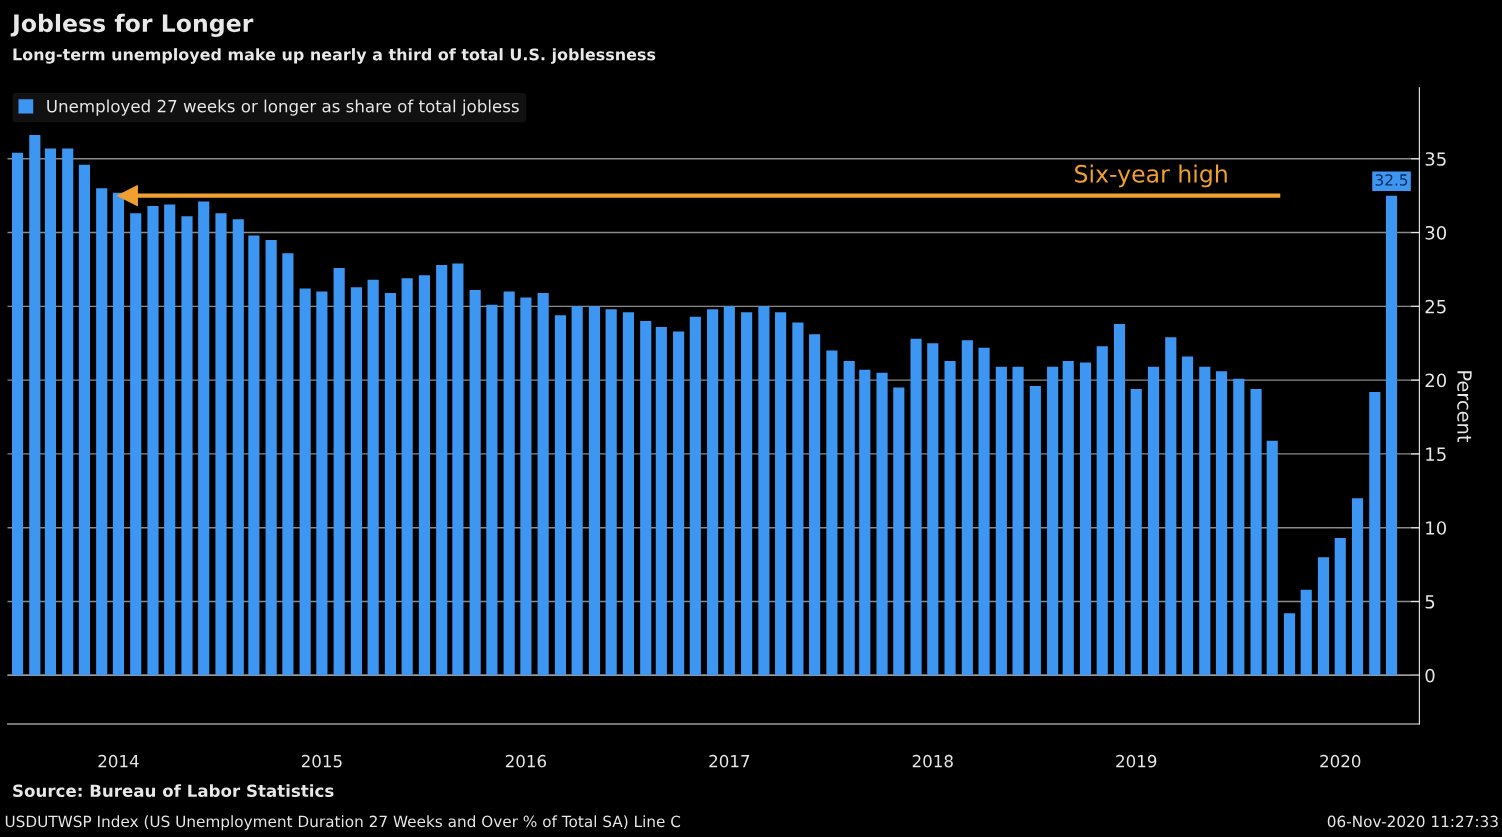  Describe the element at coordinates (932, 761) in the screenshot. I see `x-tick-label: 2018` at that location.